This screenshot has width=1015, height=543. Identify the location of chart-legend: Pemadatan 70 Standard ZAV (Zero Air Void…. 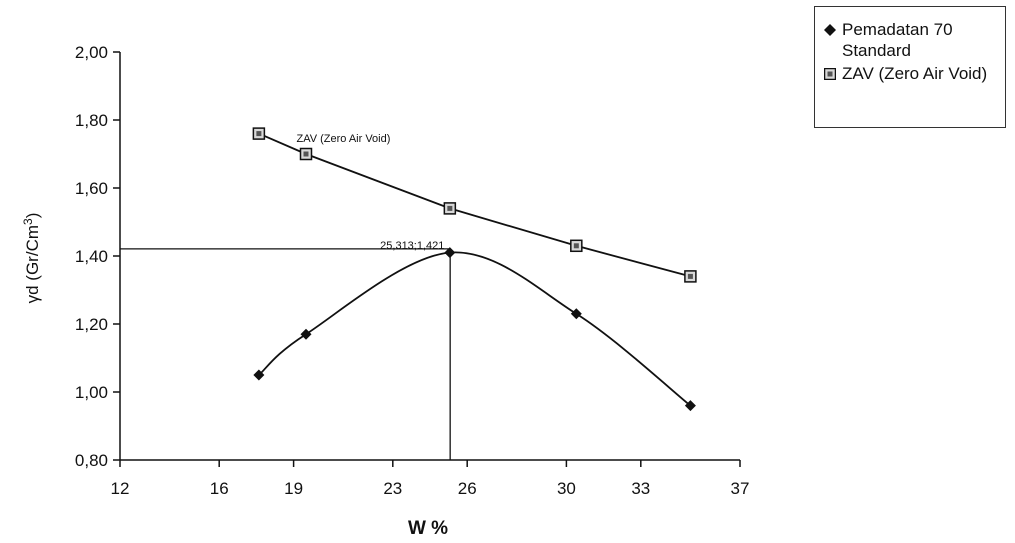
(910, 67).